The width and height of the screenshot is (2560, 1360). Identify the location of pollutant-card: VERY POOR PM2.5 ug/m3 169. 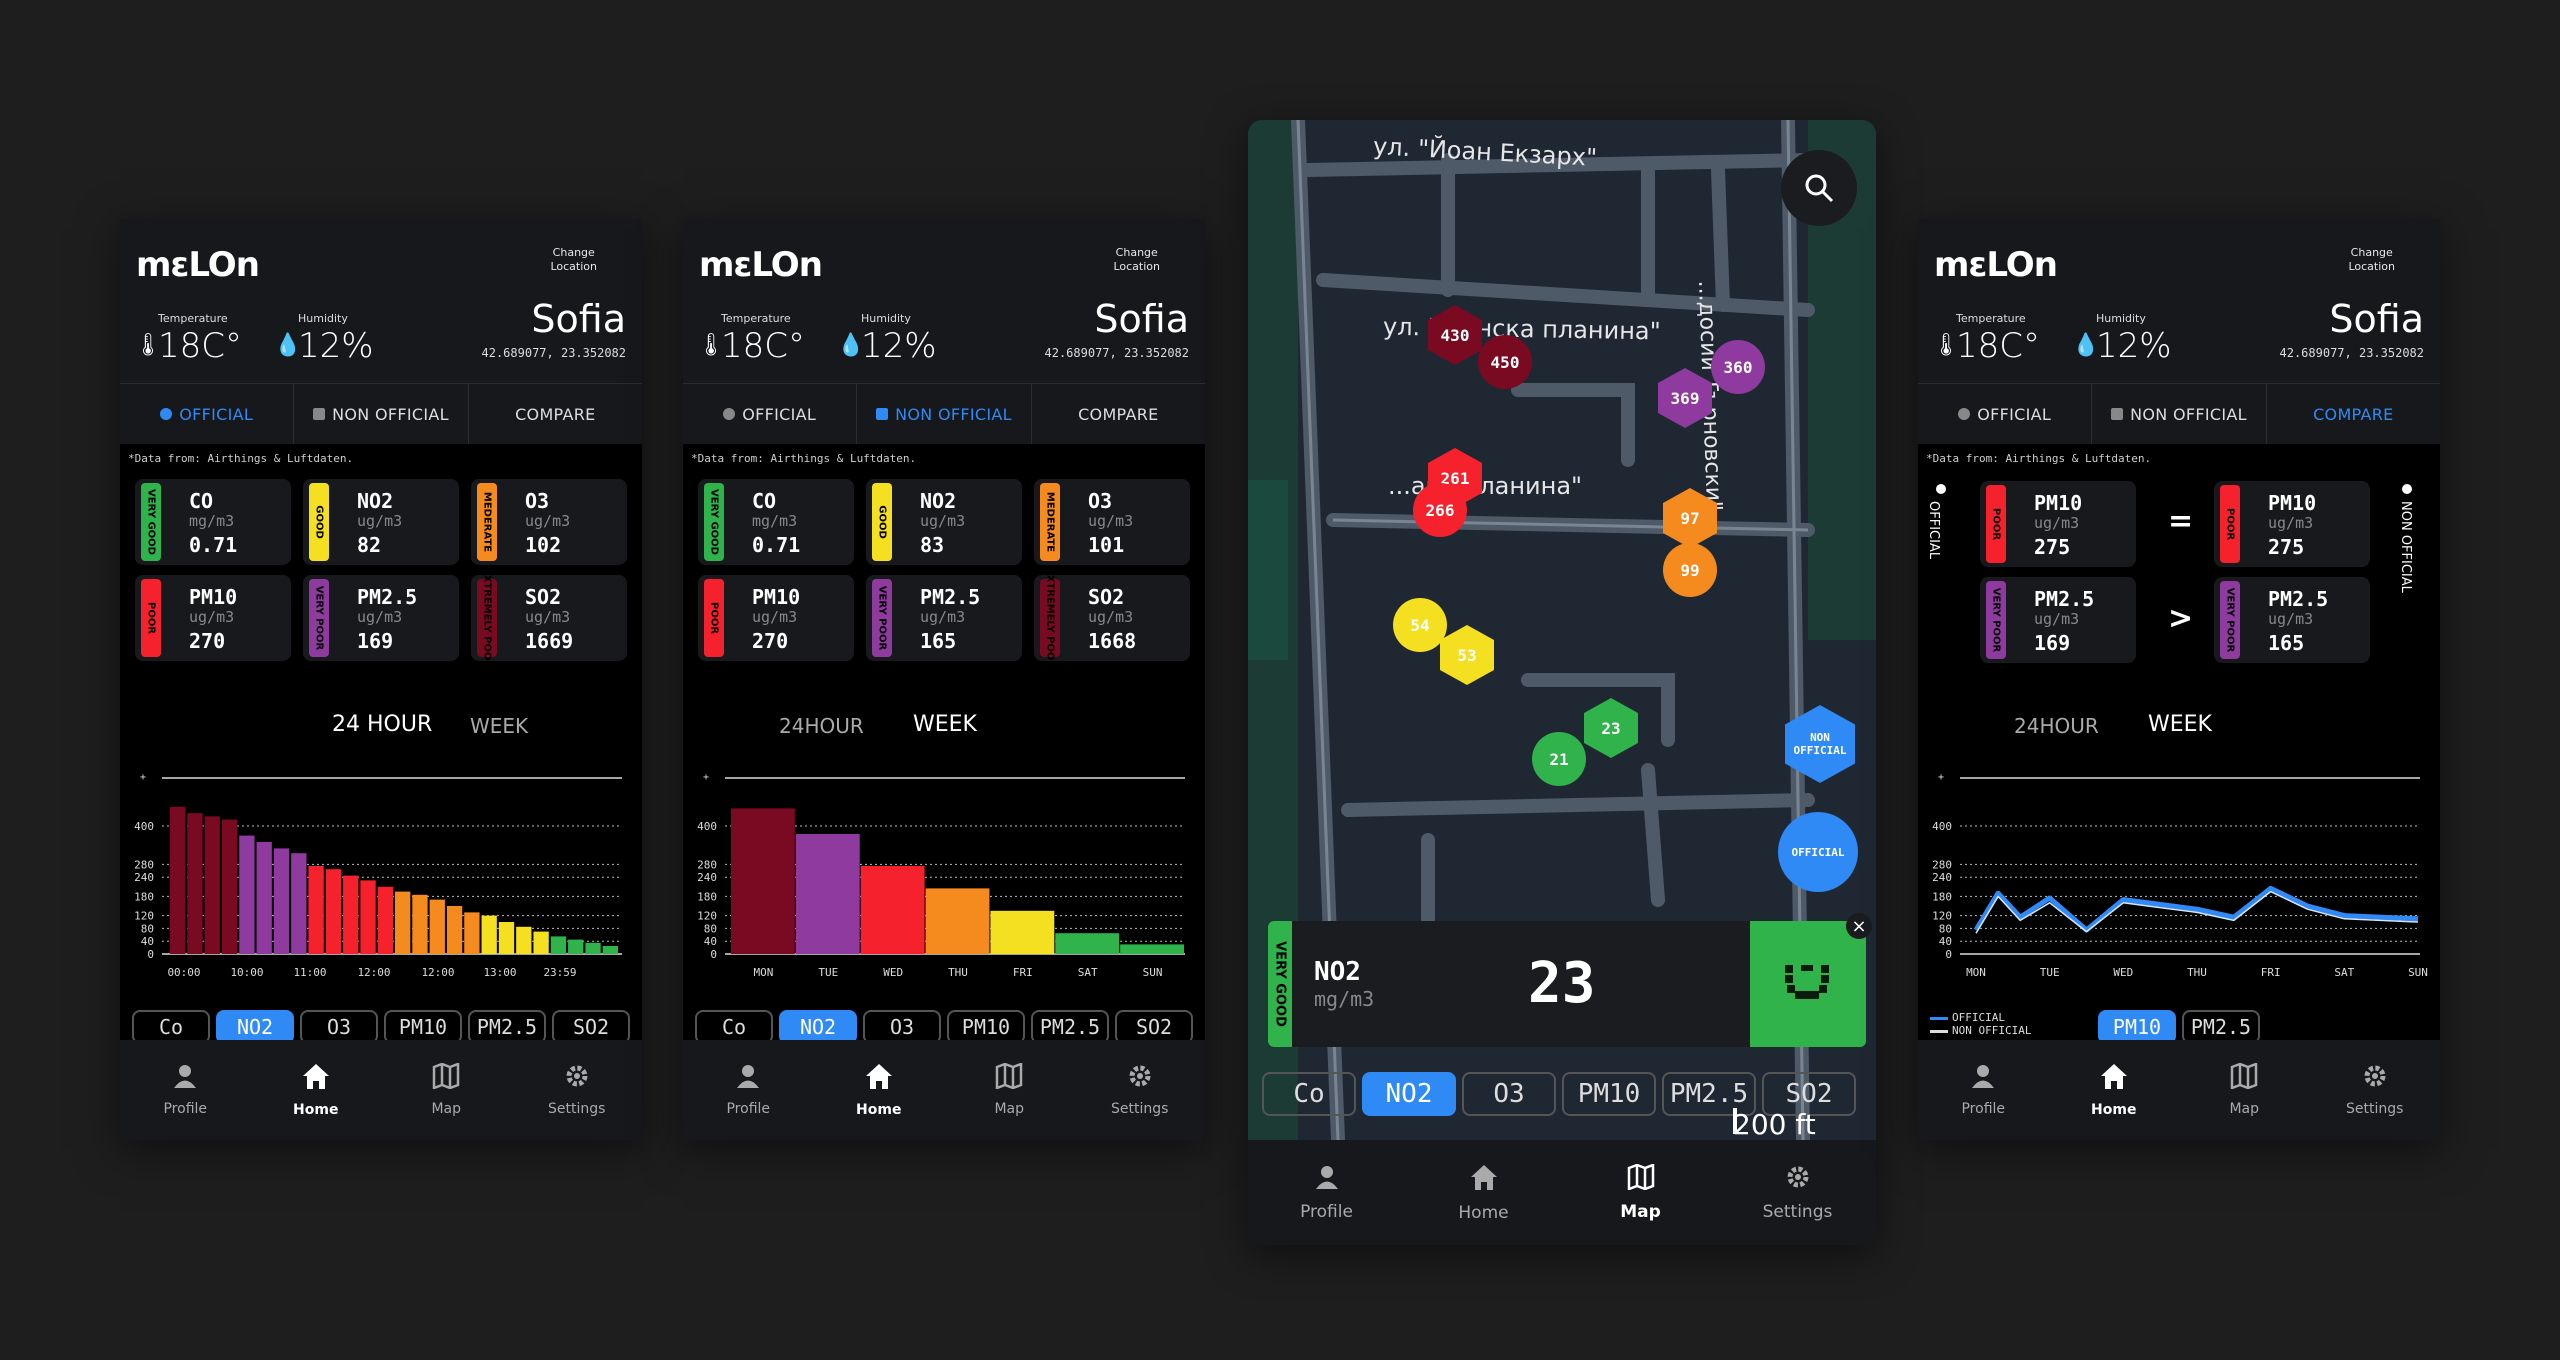
(381, 618).